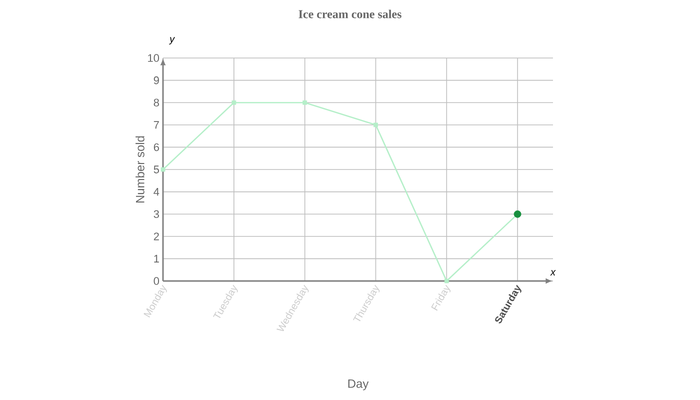 The height and width of the screenshot is (400, 700). What do you see at coordinates (156, 214) in the screenshot?
I see `y-tick-label: 3` at bounding box center [156, 214].